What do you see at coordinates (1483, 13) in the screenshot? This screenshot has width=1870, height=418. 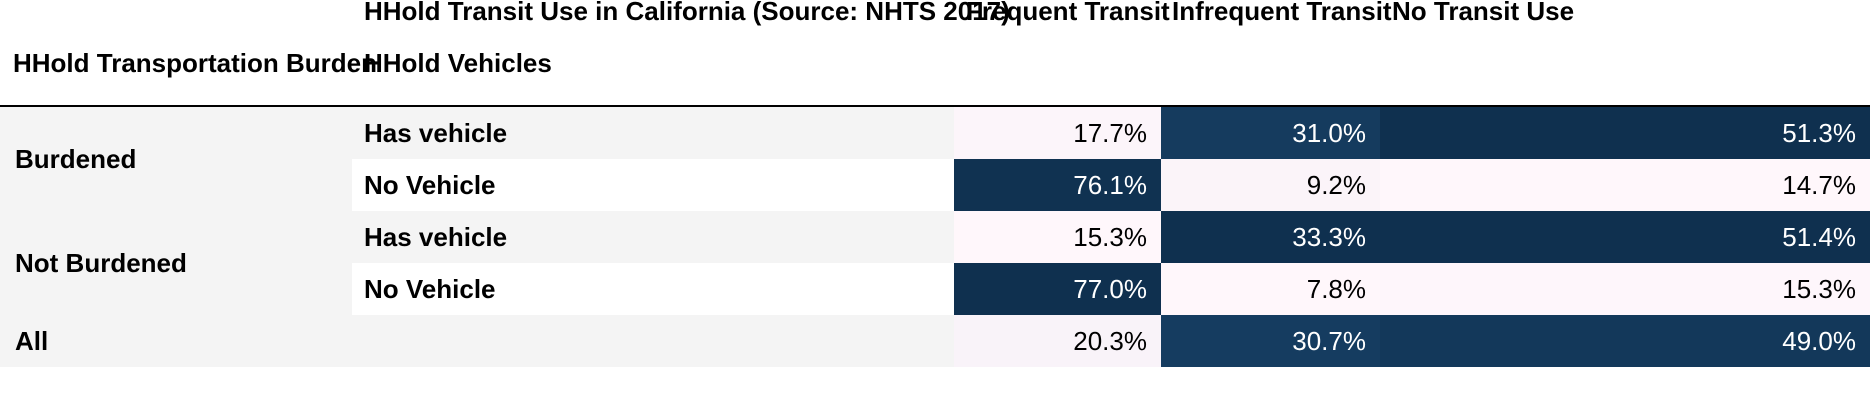 I see `col-header-no-transit: No Transit Use` at bounding box center [1483, 13].